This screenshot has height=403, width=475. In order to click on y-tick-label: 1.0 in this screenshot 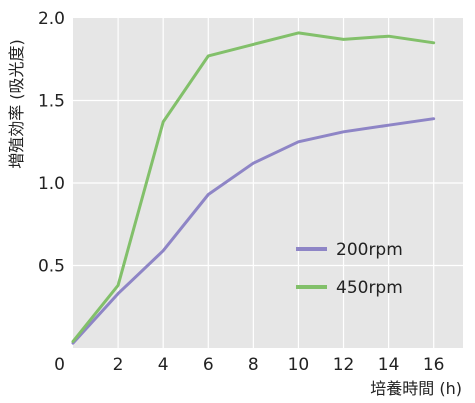, I will do `click(51, 184)`.